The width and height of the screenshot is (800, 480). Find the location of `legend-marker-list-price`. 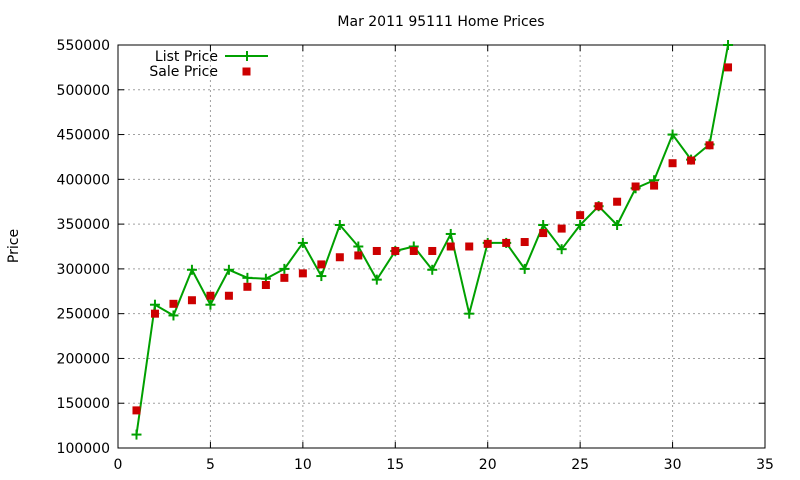

legend-marker-list-price is located at coordinates (247, 56).